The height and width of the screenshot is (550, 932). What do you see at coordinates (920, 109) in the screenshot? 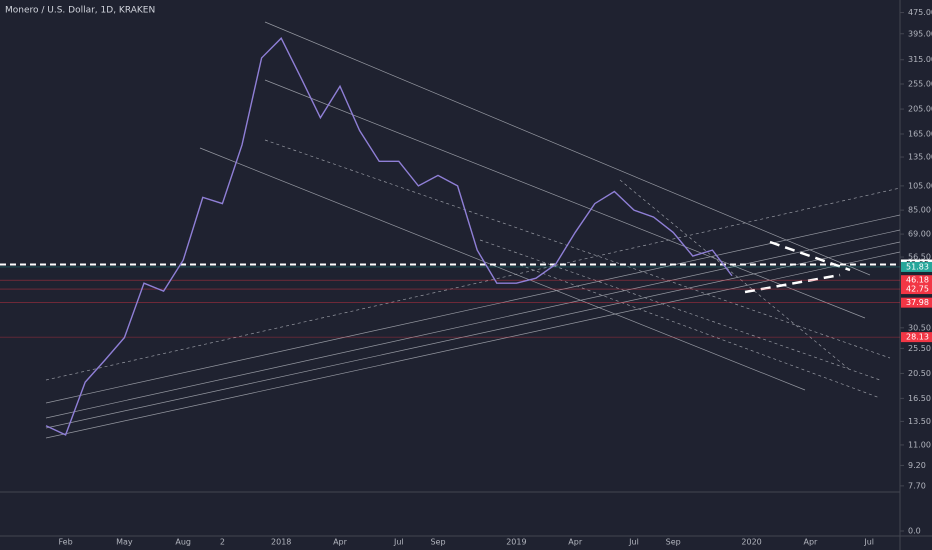
I see `y-tick-label: 205.00` at bounding box center [920, 109].